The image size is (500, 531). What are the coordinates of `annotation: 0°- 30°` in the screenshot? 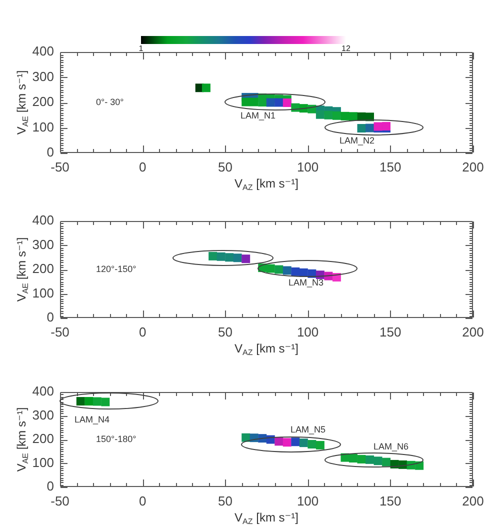 It's located at (110, 101).